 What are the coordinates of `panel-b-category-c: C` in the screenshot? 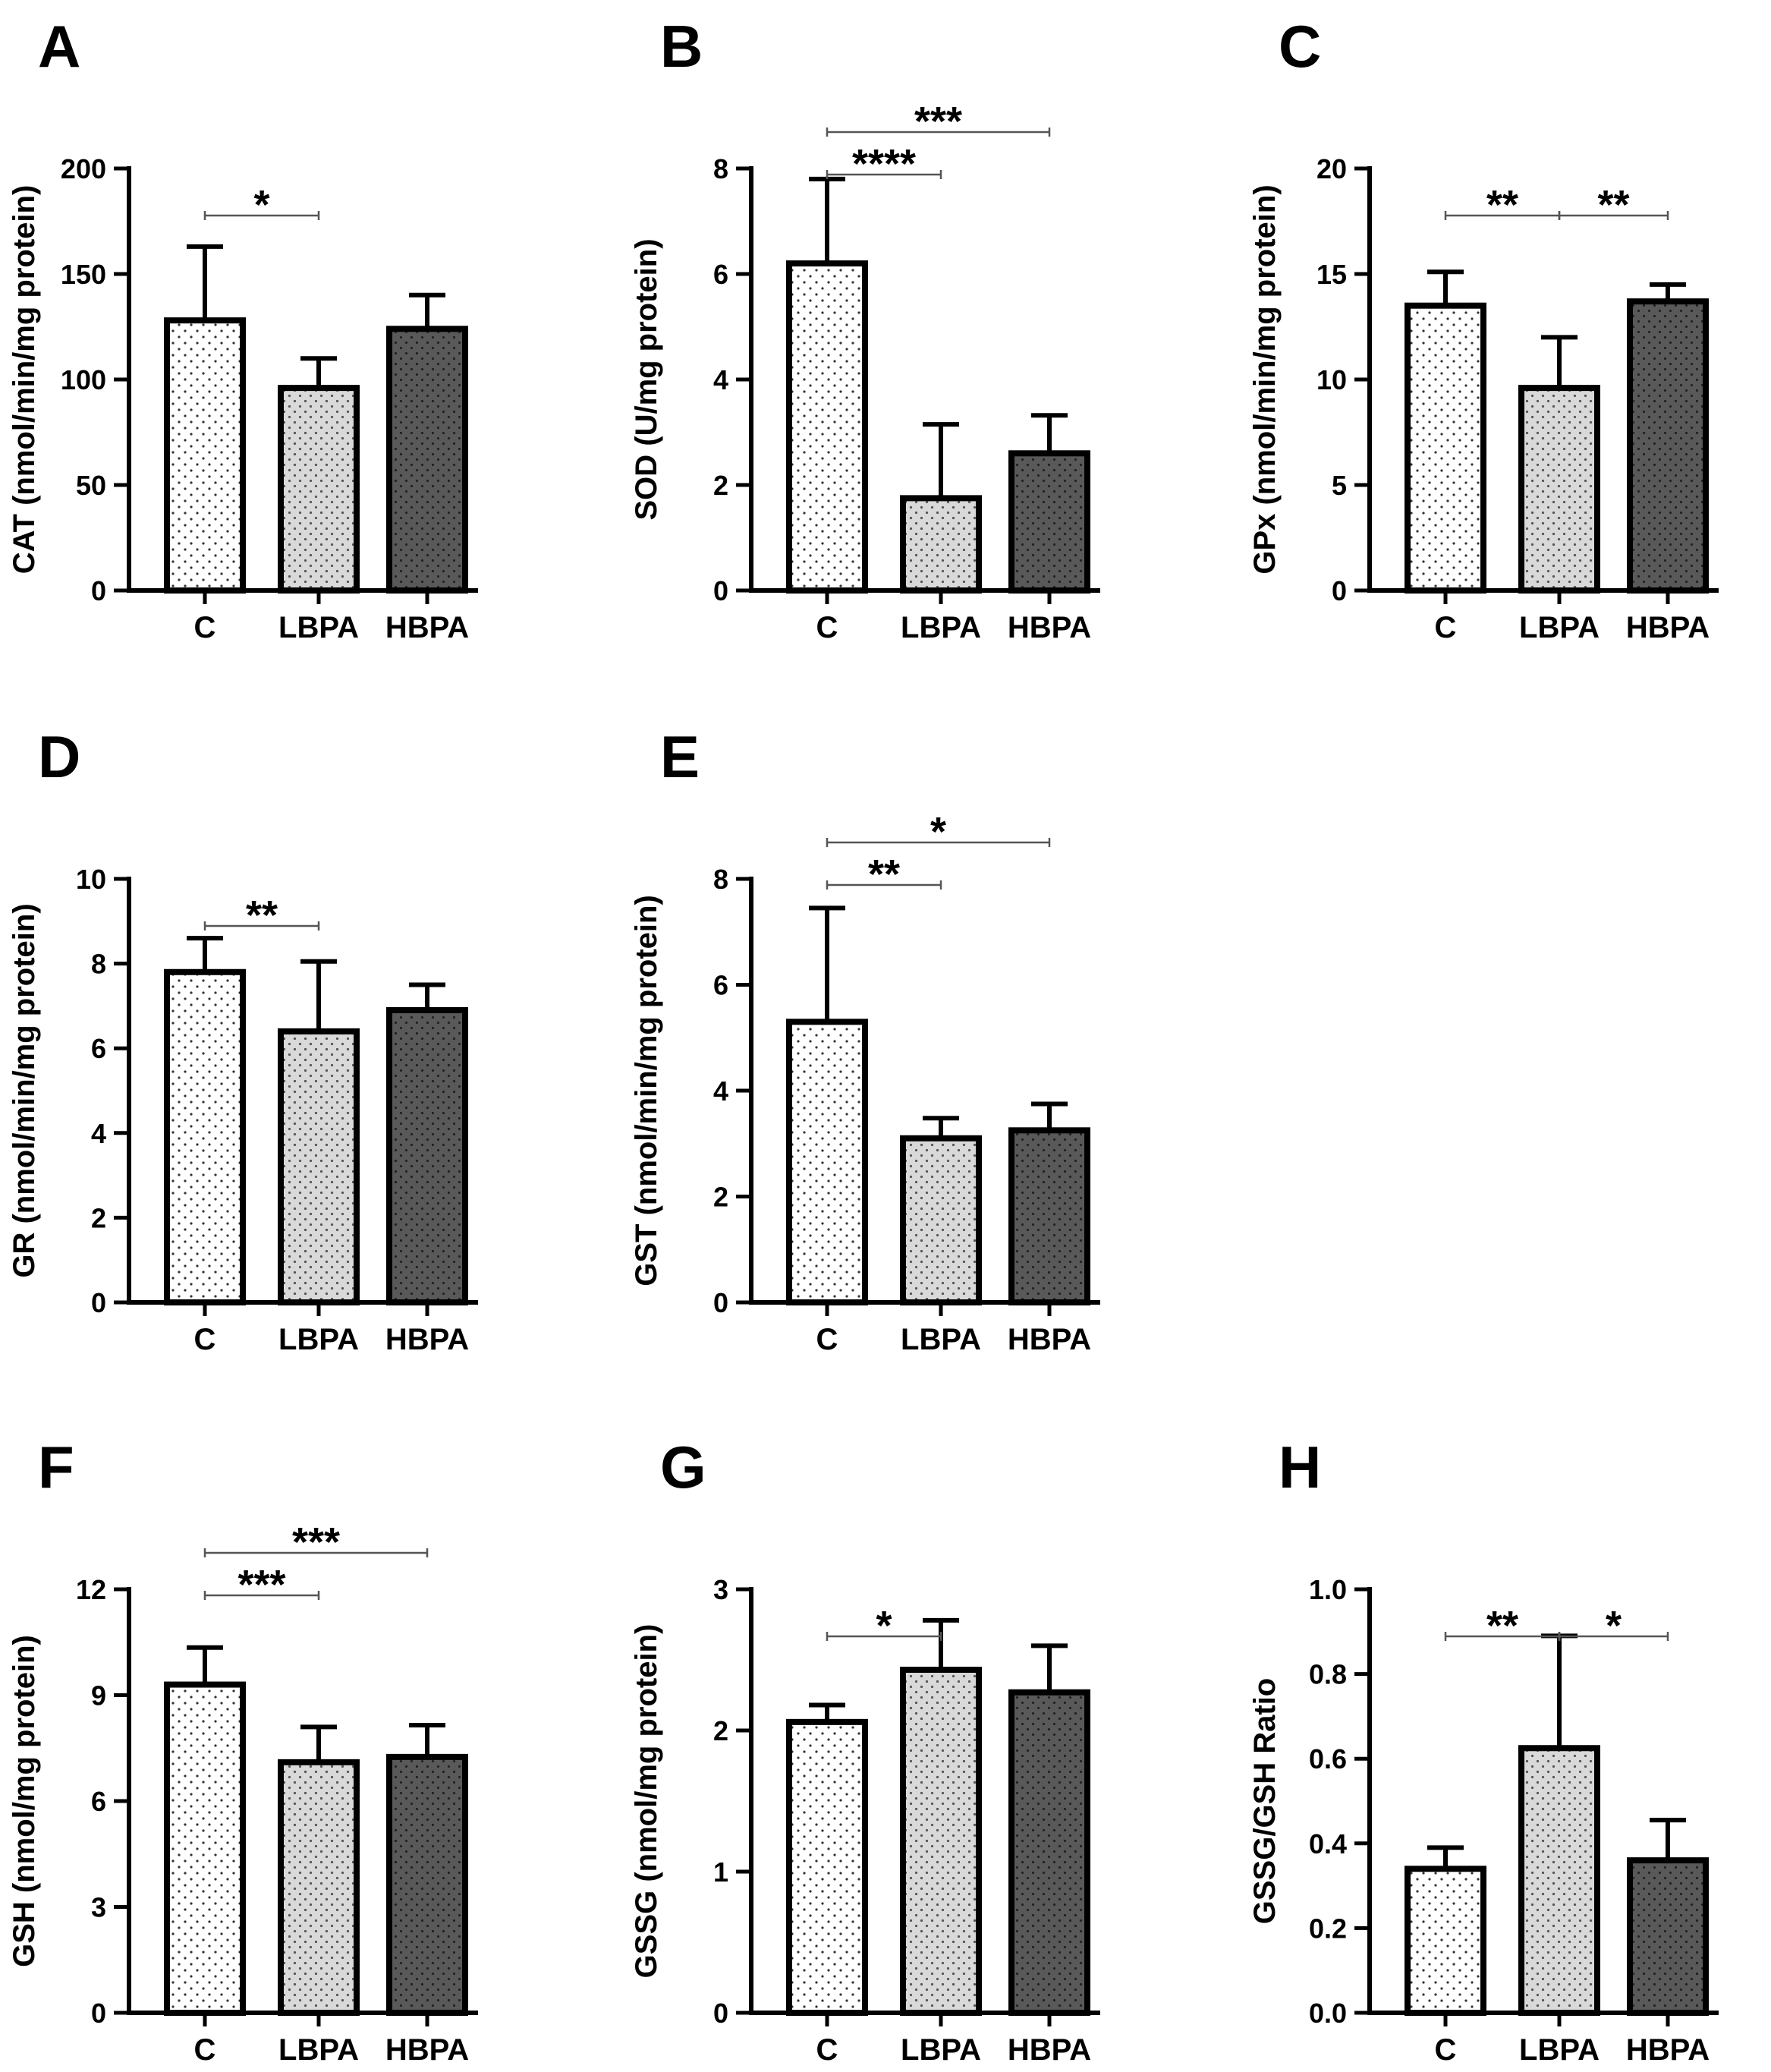 It's located at (827, 627).